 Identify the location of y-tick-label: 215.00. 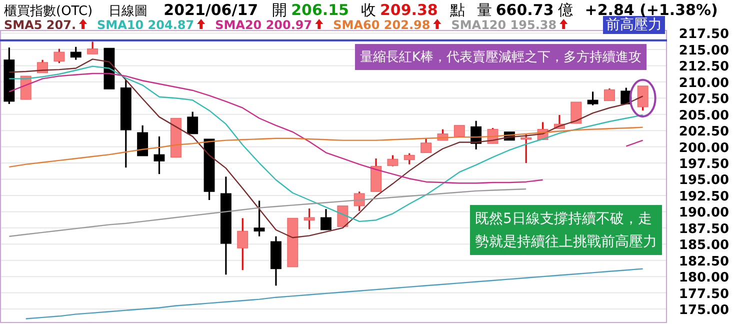
(704, 50).